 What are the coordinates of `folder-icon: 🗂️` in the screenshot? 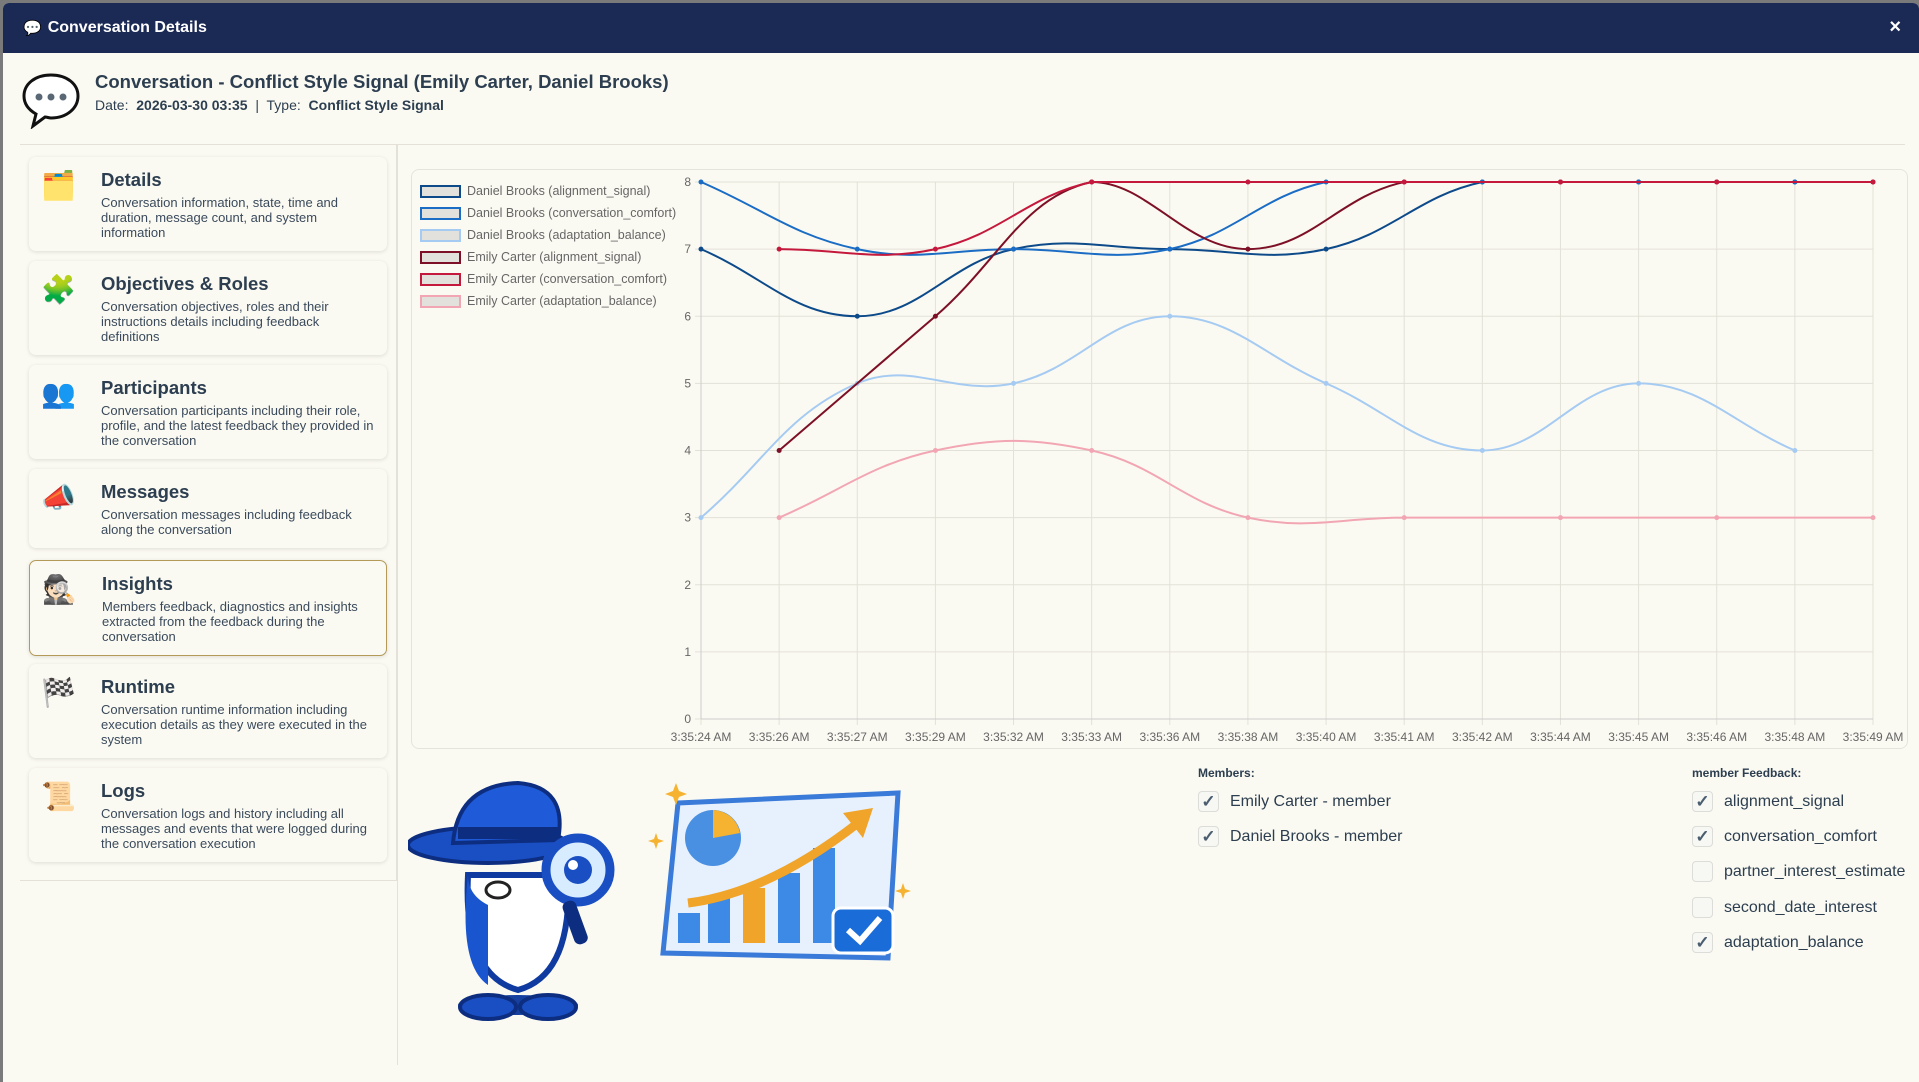 It's located at (58, 185).